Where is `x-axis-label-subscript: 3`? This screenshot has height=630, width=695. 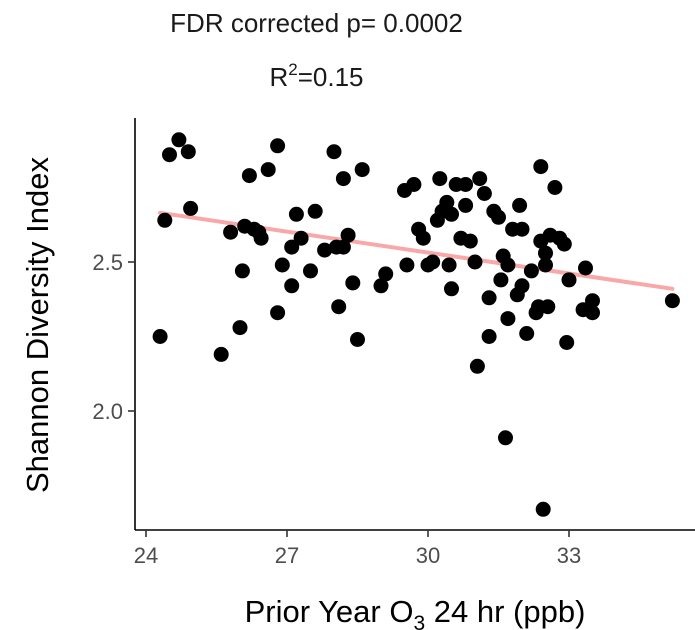
x-axis-label-subscript: 3 is located at coordinates (419, 621).